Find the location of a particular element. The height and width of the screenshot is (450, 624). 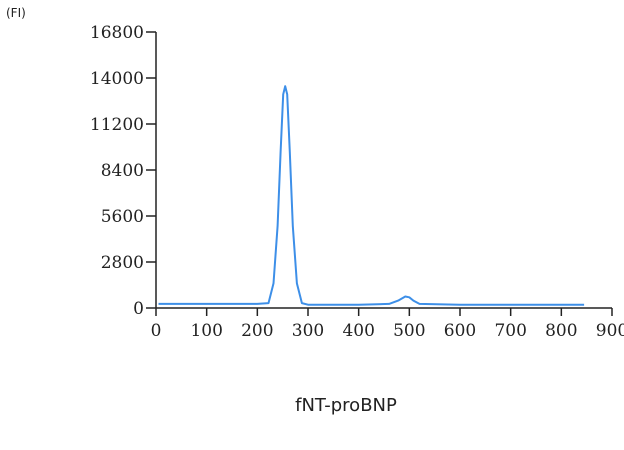

x-tick-label: 600 is located at coordinates (460, 331).